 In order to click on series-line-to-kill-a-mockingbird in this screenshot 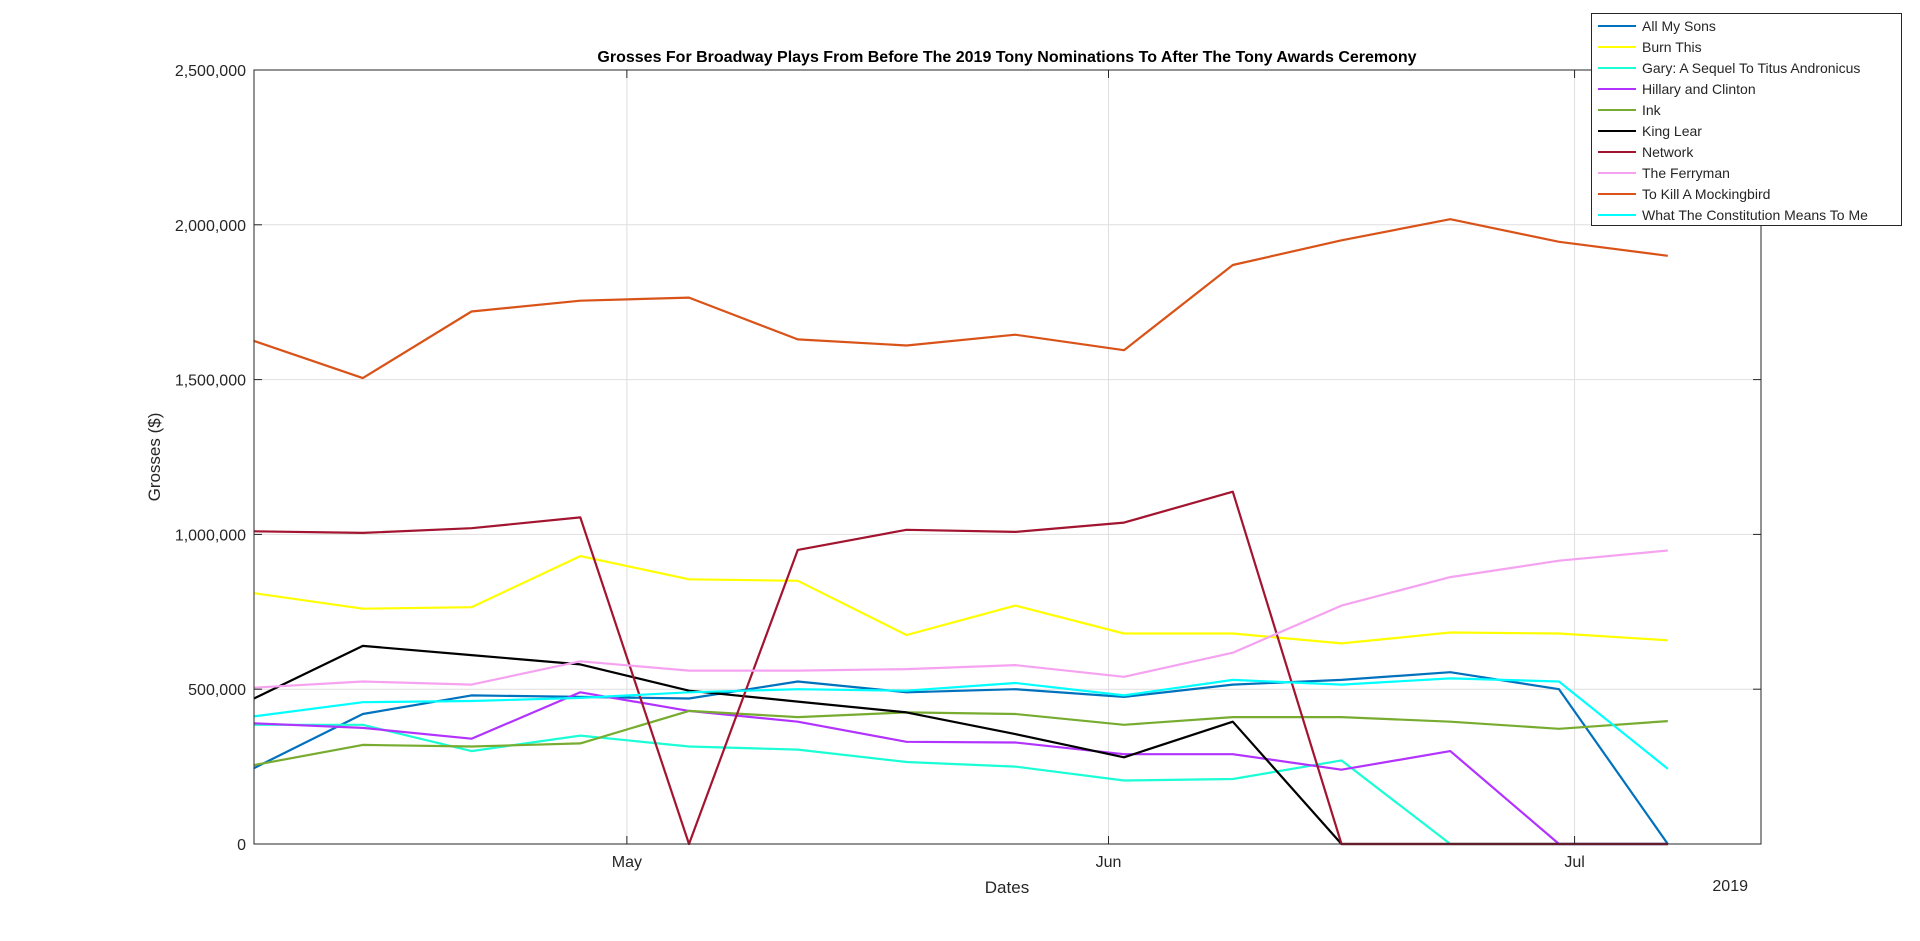, I will do `click(960, 299)`.